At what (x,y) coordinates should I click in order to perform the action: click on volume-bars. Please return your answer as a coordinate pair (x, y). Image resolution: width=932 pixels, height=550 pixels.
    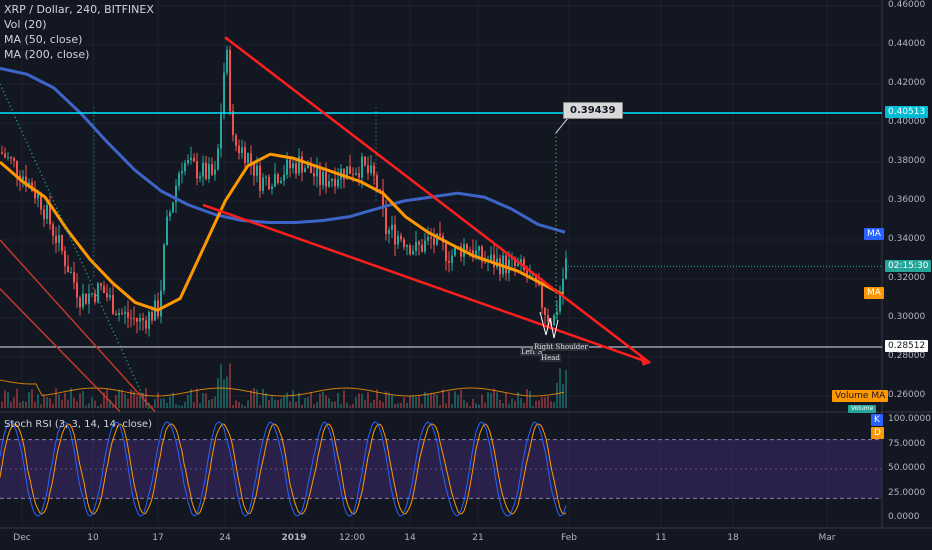
    Looking at the image, I should click on (284, 385).